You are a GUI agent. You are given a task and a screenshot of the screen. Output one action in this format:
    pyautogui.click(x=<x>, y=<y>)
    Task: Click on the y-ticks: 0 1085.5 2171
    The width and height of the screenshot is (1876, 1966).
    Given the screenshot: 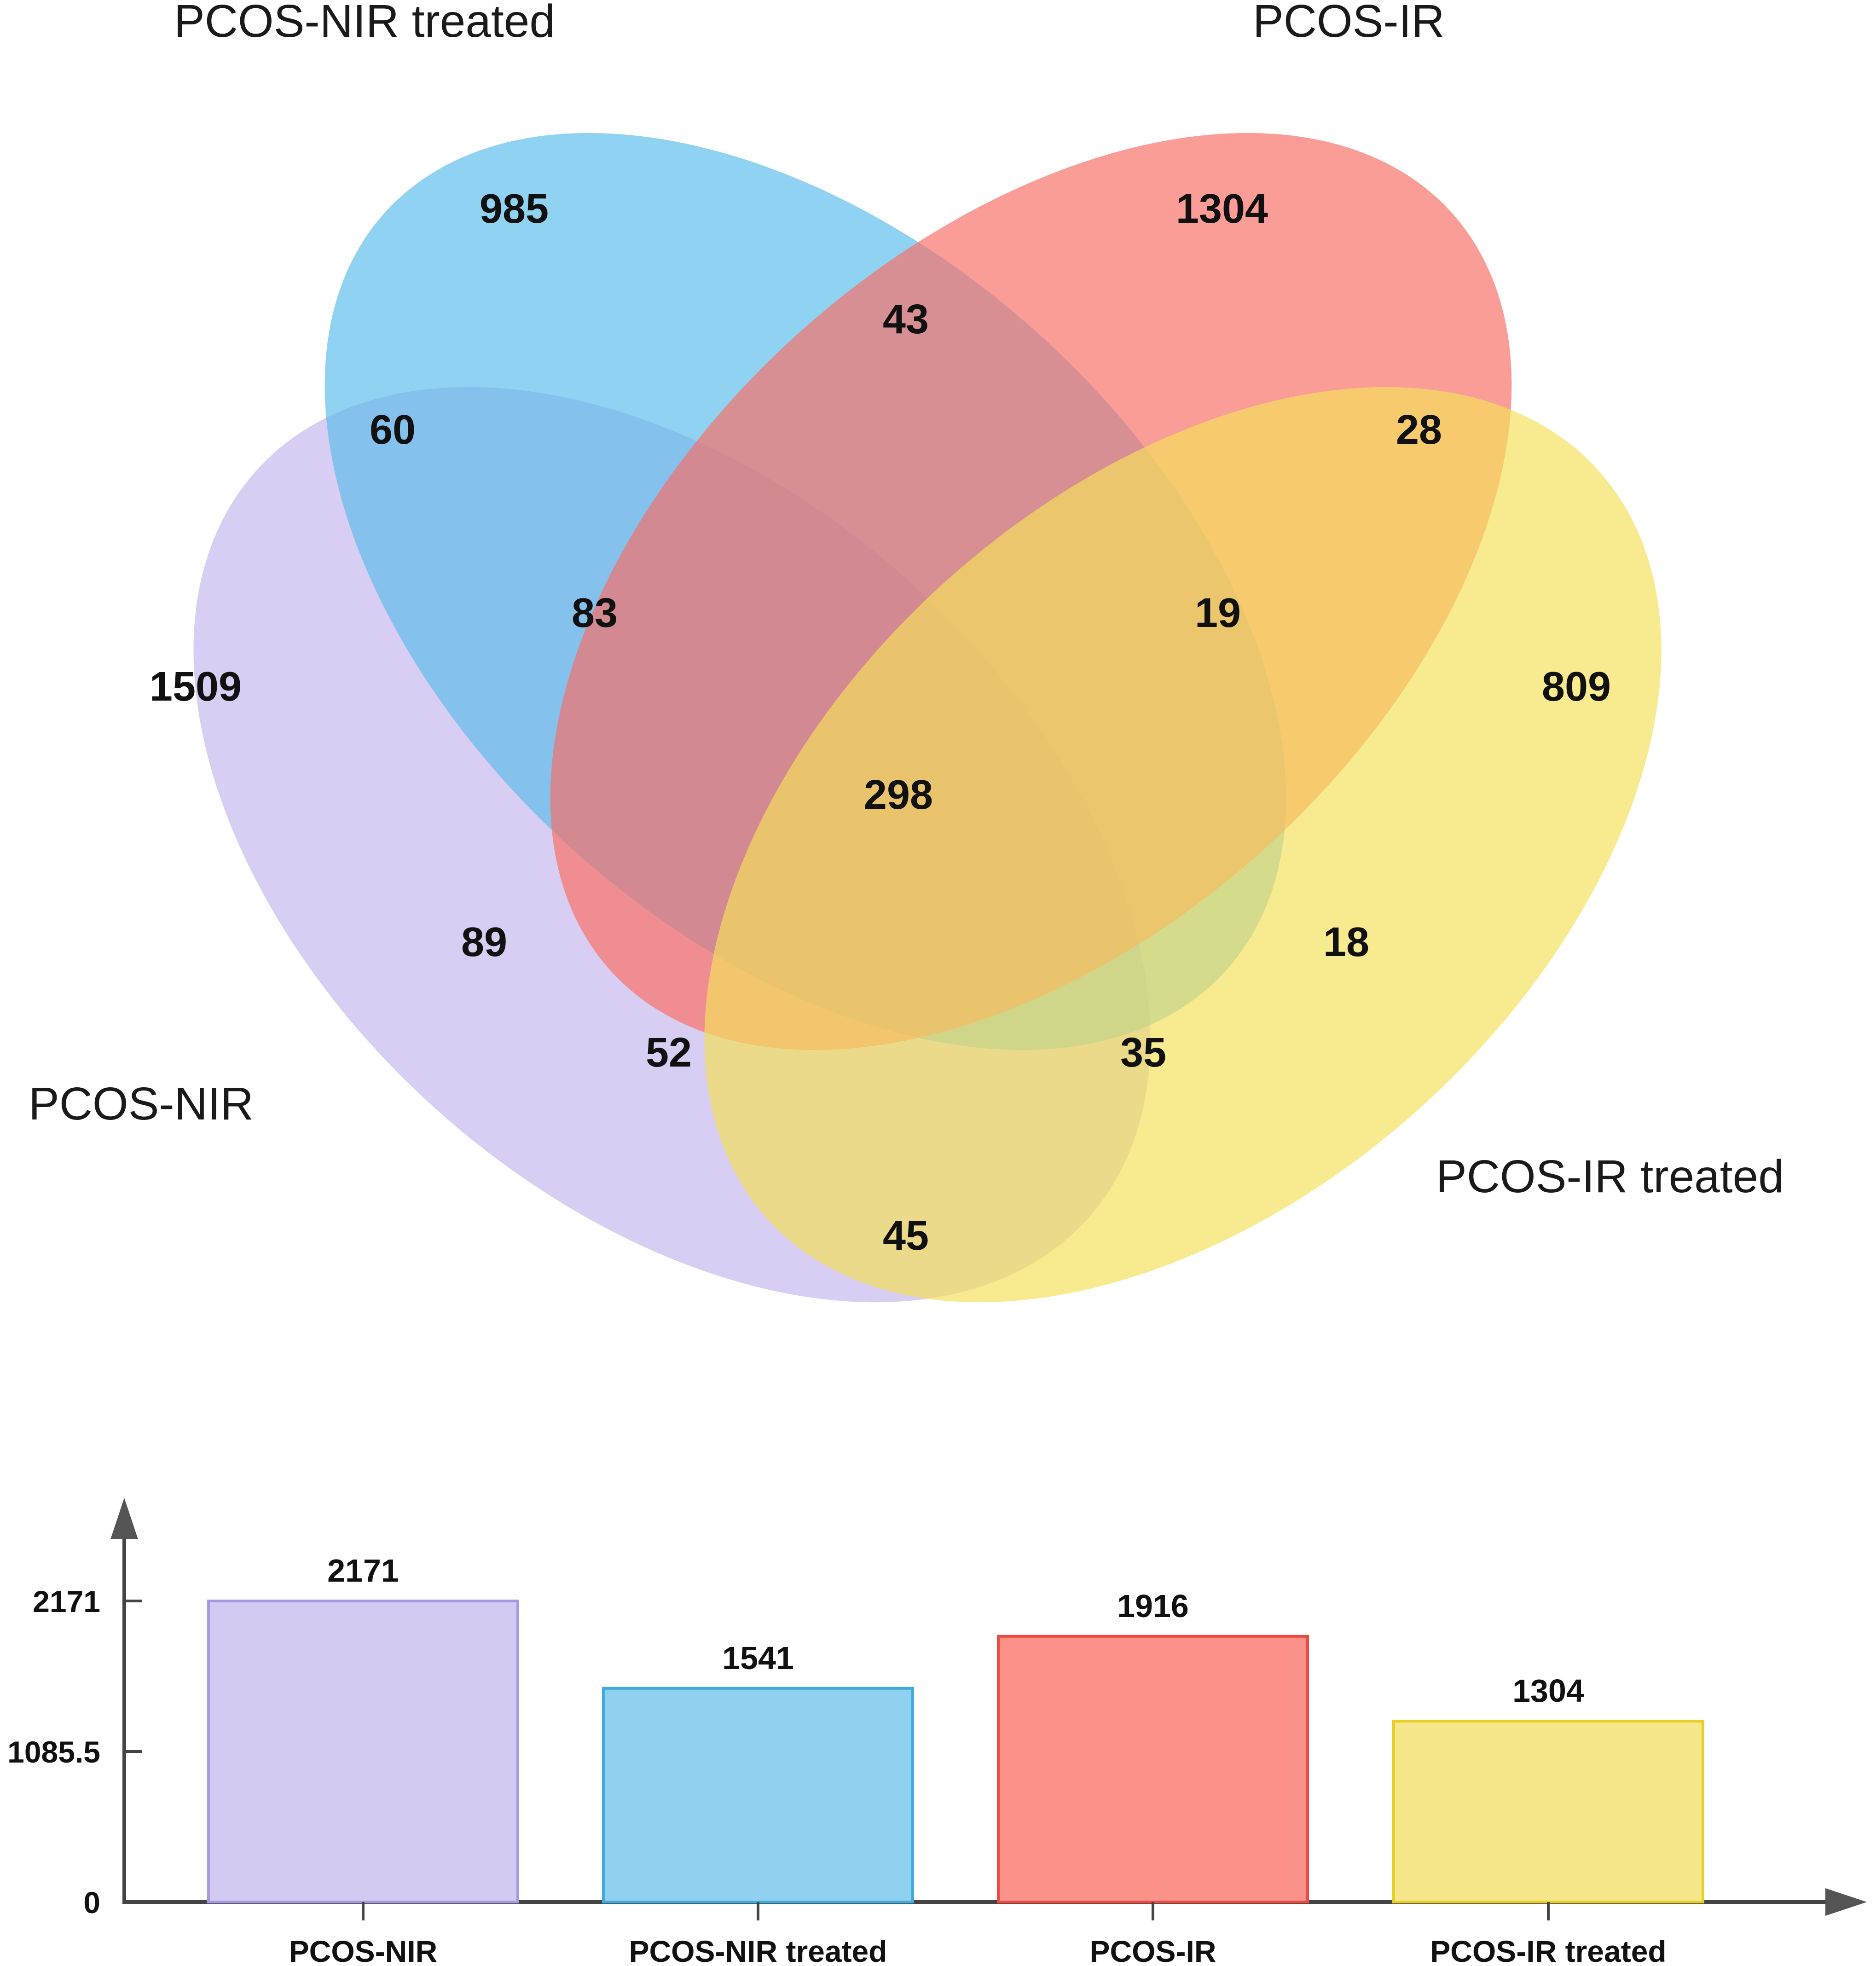 What is the action you would take?
    pyautogui.click(x=74, y=1752)
    